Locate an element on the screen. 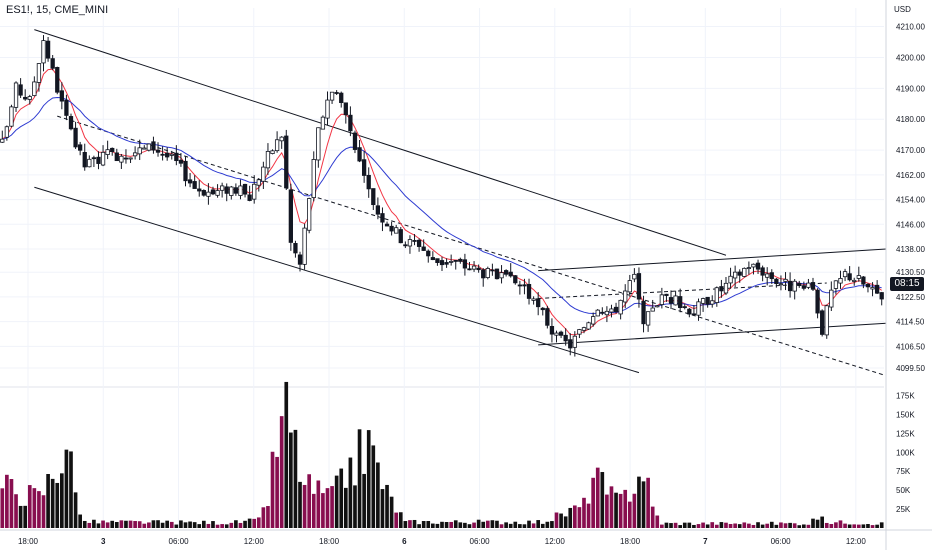 The height and width of the screenshot is (550, 932). range-mid-line is located at coordinates (682, 290).